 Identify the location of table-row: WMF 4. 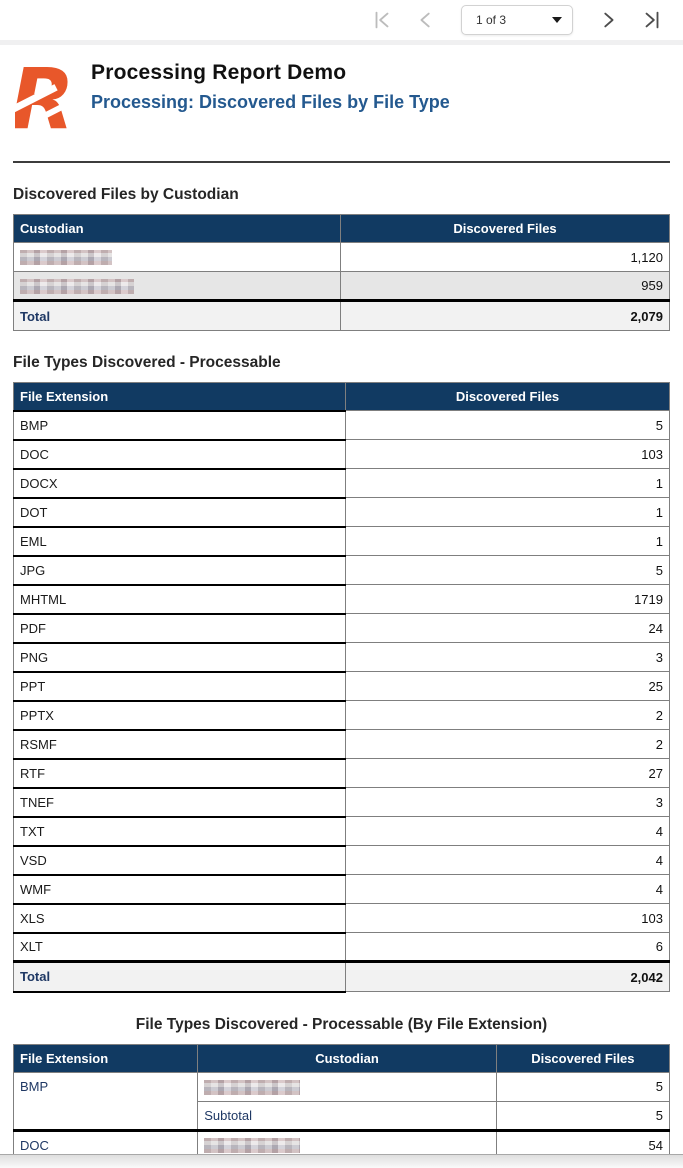
(341, 889).